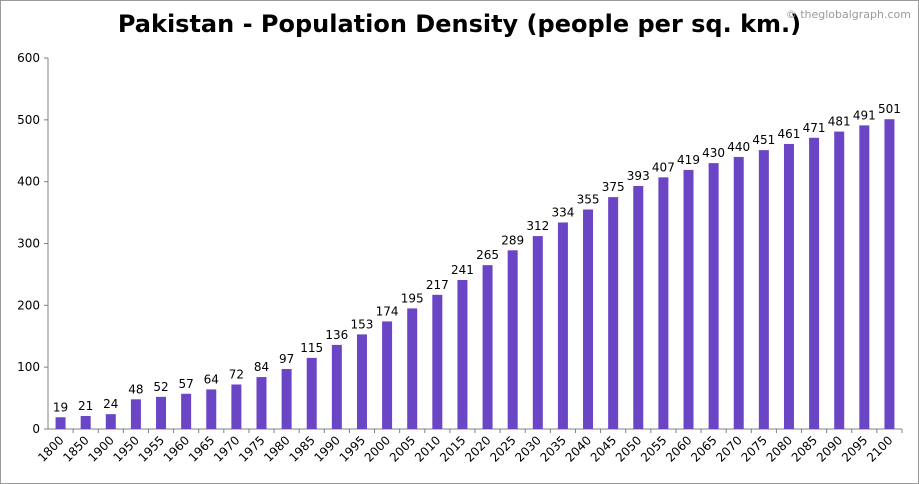 Image resolution: width=919 pixels, height=484 pixels. I want to click on x-tick-label: 2035, so click(553, 448).